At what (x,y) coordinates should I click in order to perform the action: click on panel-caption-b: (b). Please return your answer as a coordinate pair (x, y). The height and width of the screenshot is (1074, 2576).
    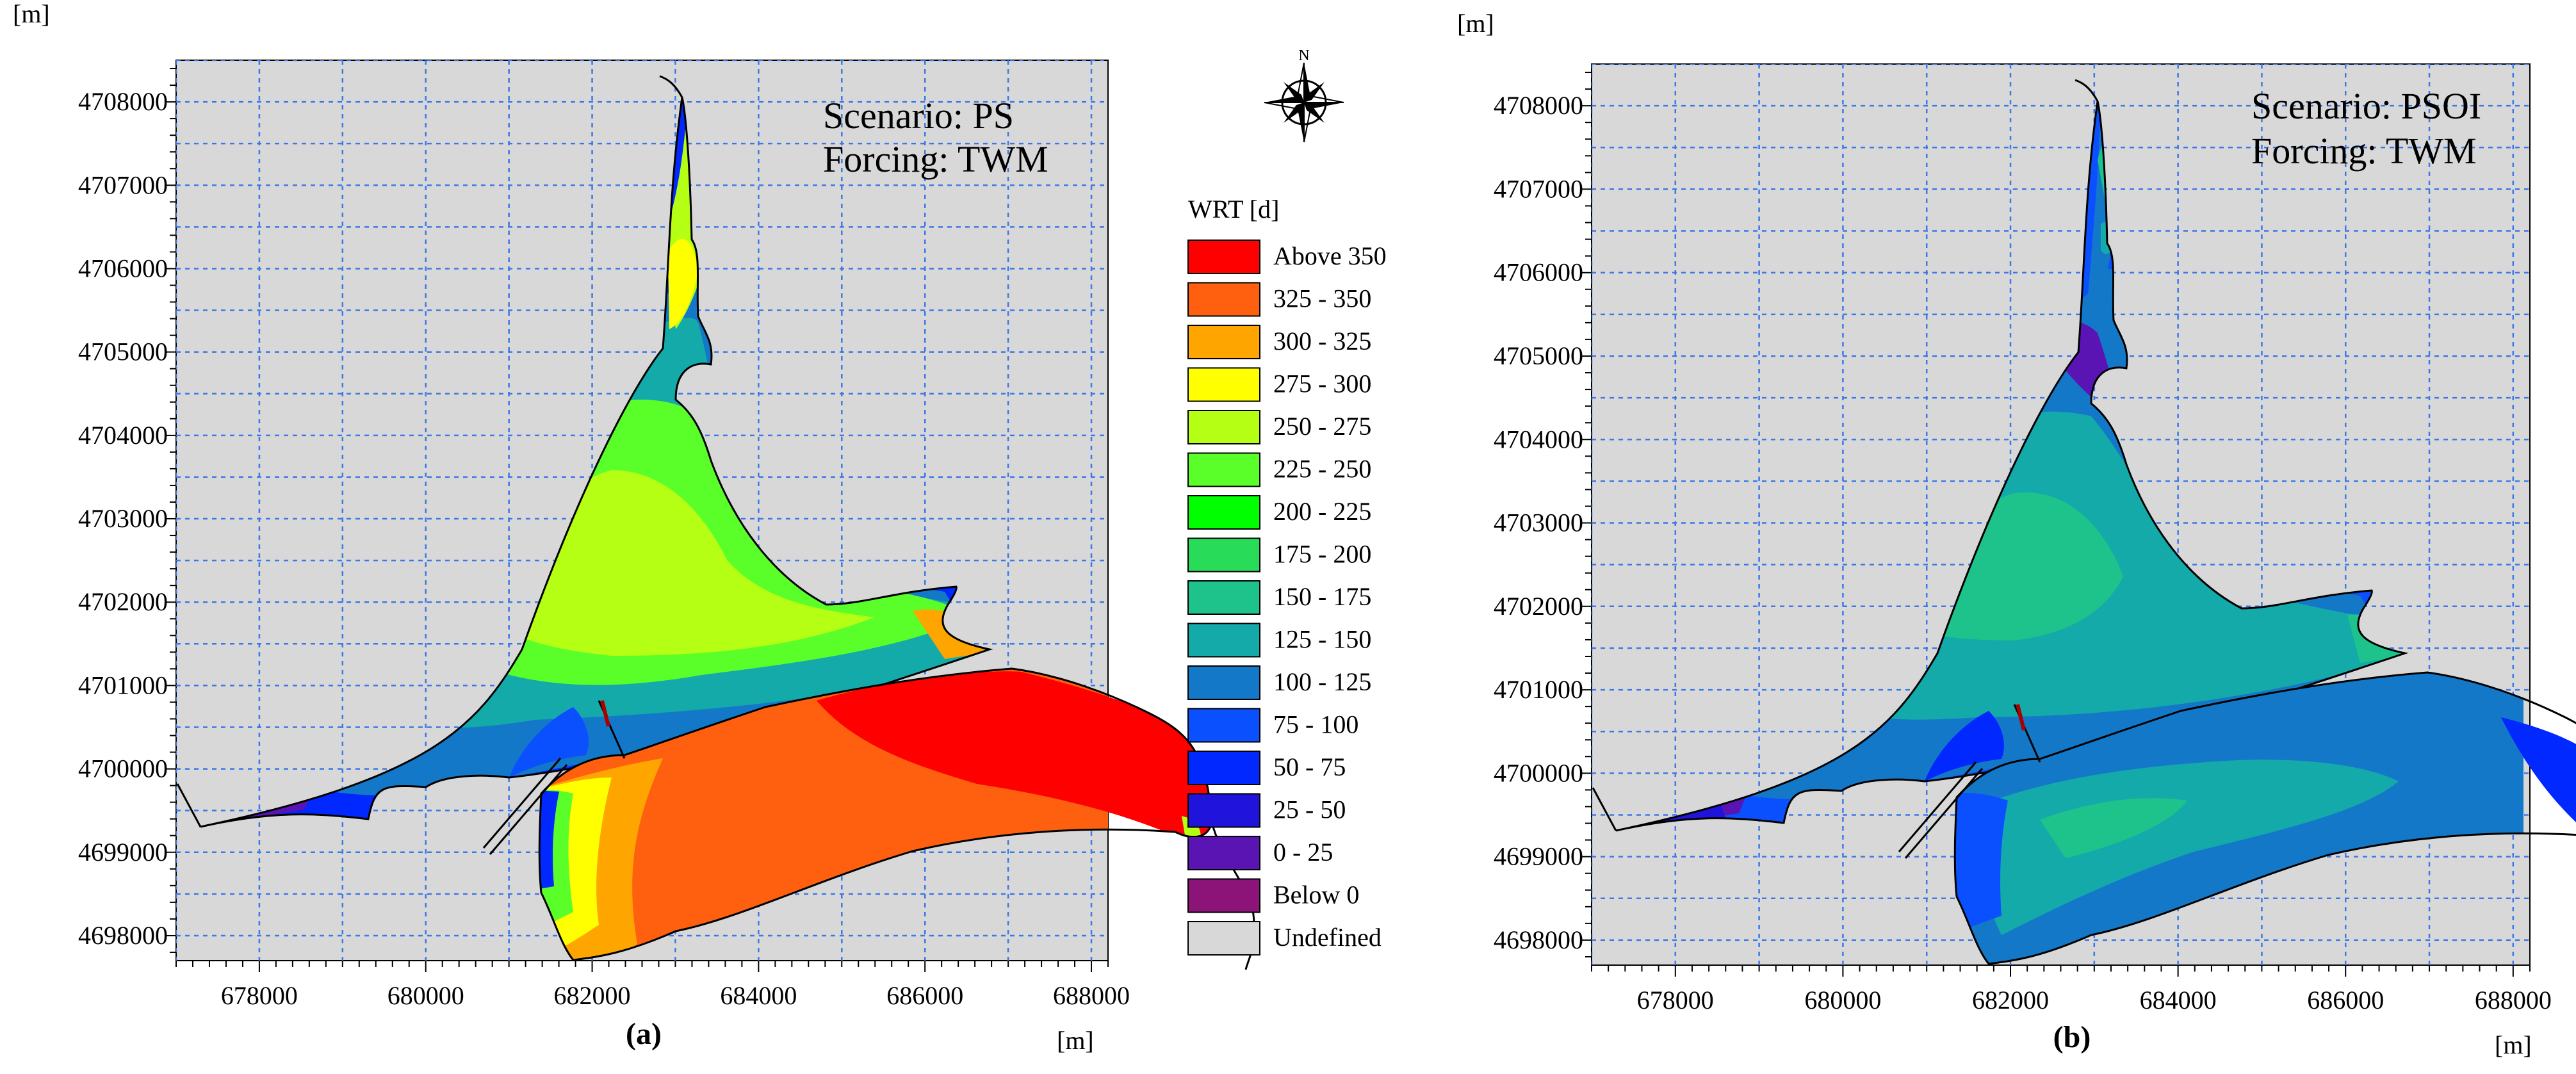
    Looking at the image, I should click on (2072, 1037).